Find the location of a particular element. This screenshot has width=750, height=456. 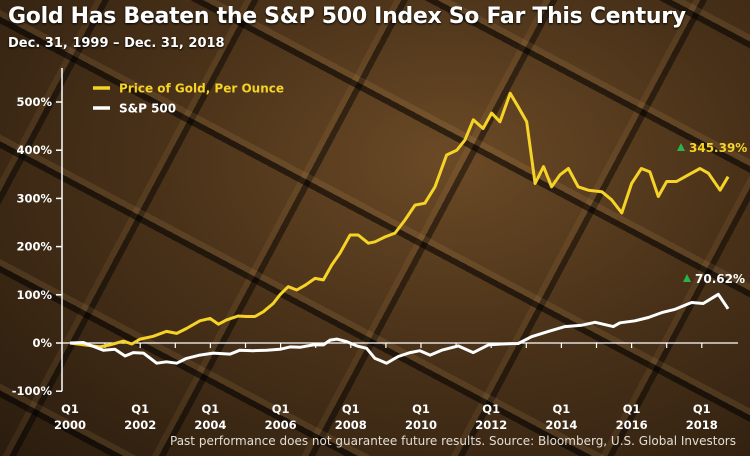

y-tick-label: 0% is located at coordinates (42, 343).